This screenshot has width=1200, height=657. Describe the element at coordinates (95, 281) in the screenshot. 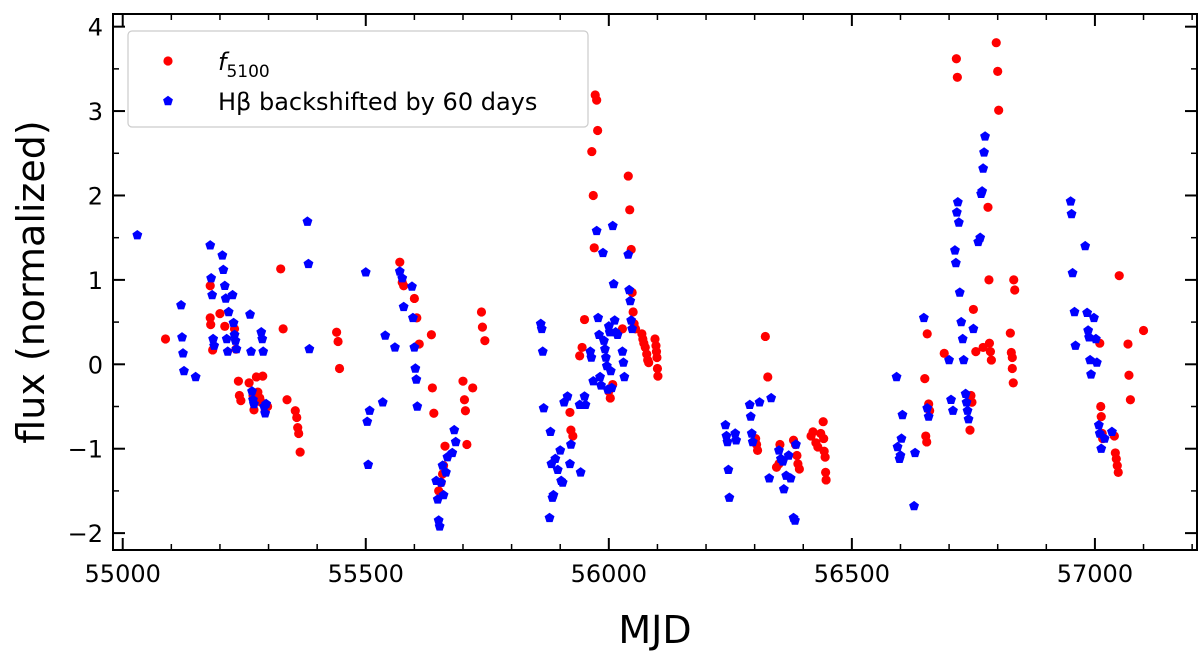

I see `y-tick-label: 1` at that location.